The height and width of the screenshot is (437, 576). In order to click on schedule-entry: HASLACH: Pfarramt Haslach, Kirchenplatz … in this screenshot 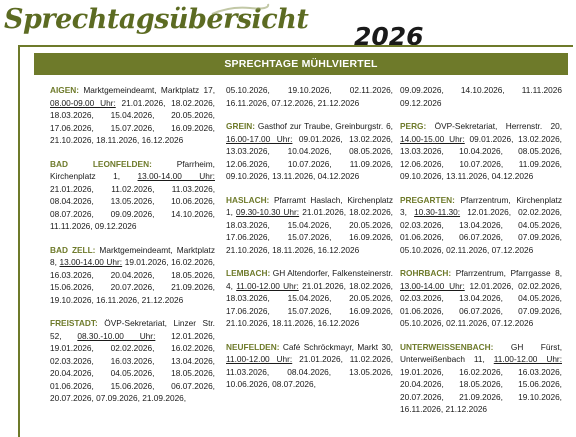, I will do `click(309, 225)`.